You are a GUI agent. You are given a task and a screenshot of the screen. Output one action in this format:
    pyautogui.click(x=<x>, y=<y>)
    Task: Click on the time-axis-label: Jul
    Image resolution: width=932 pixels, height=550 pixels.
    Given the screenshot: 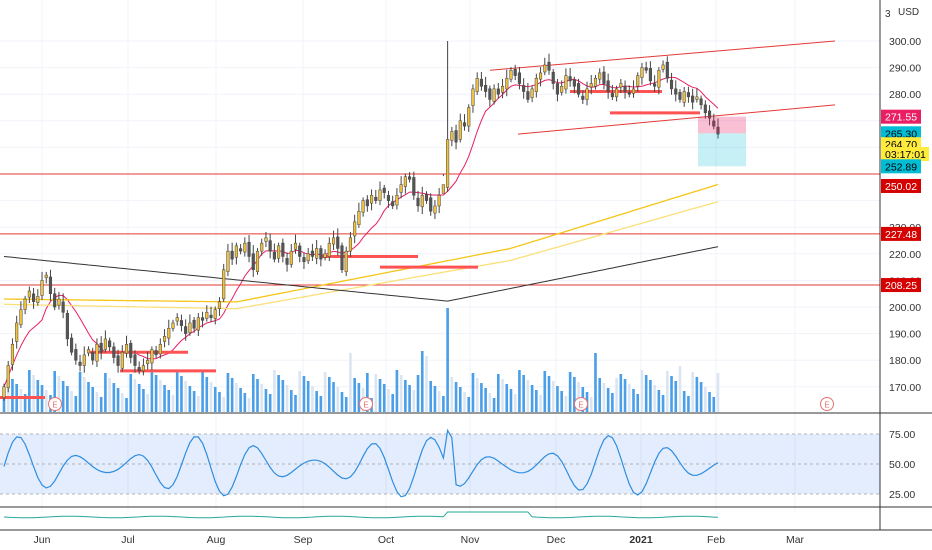 What is the action you would take?
    pyautogui.click(x=127, y=540)
    